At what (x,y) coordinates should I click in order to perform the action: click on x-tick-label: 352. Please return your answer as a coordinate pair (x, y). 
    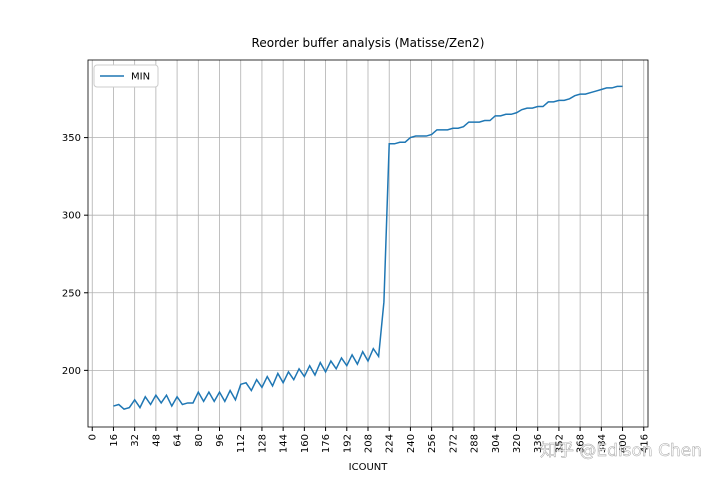
    Looking at the image, I should click on (559, 443).